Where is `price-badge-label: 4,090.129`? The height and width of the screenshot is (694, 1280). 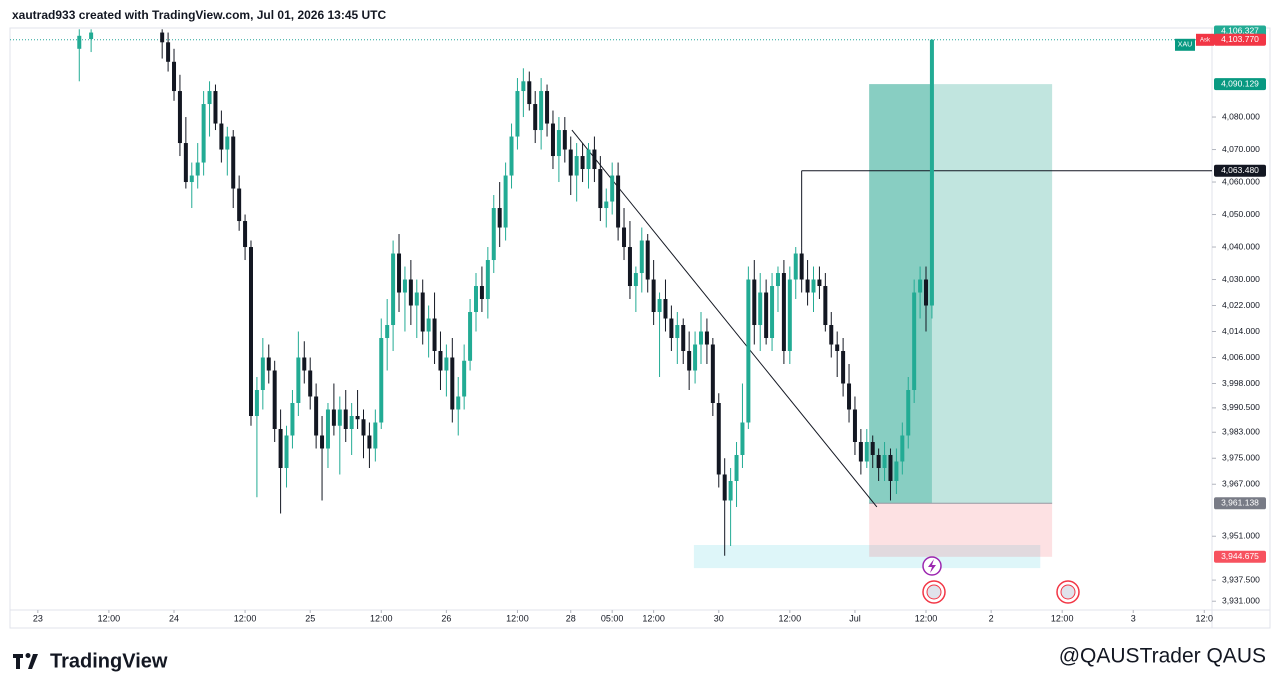
price-badge-label: 4,090.129 is located at coordinates (1240, 83).